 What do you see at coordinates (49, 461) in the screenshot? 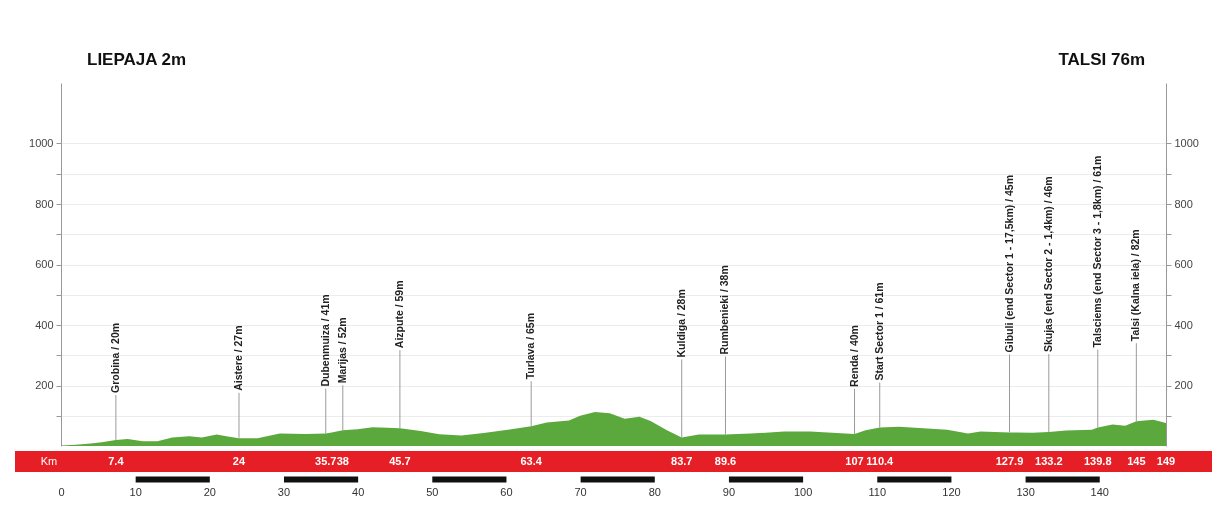
I see `x2-axis-title: Km` at bounding box center [49, 461].